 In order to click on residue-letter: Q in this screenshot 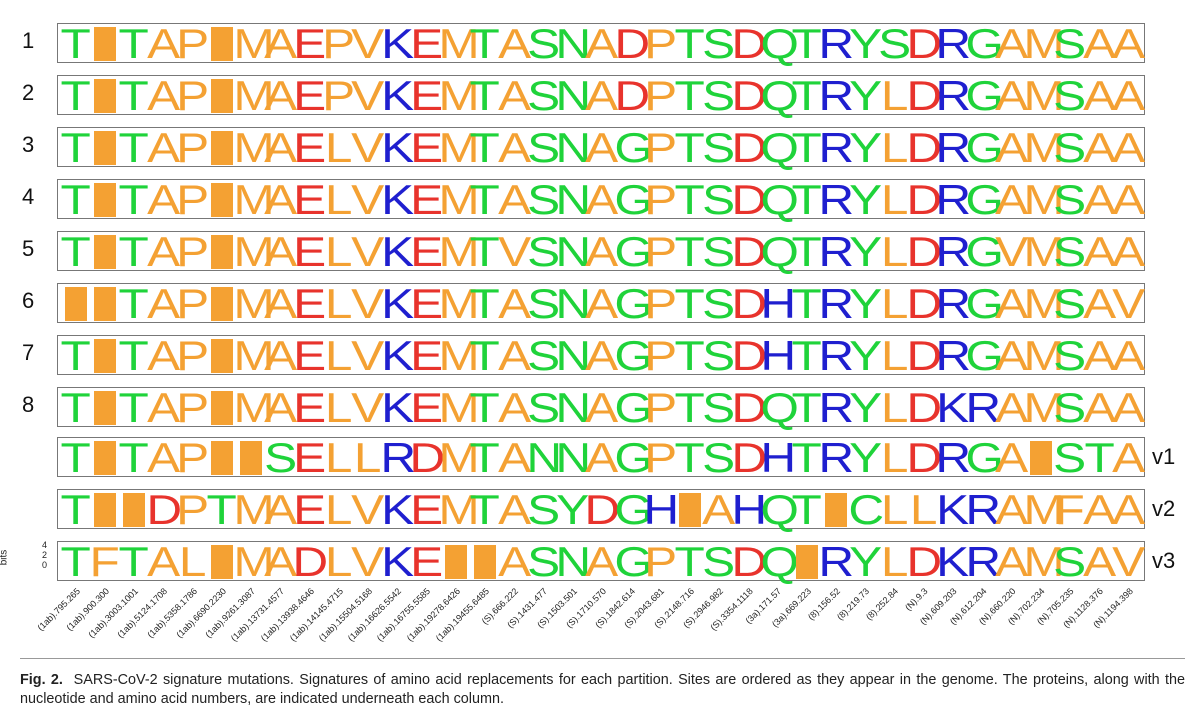, I will do `click(779, 147)`.